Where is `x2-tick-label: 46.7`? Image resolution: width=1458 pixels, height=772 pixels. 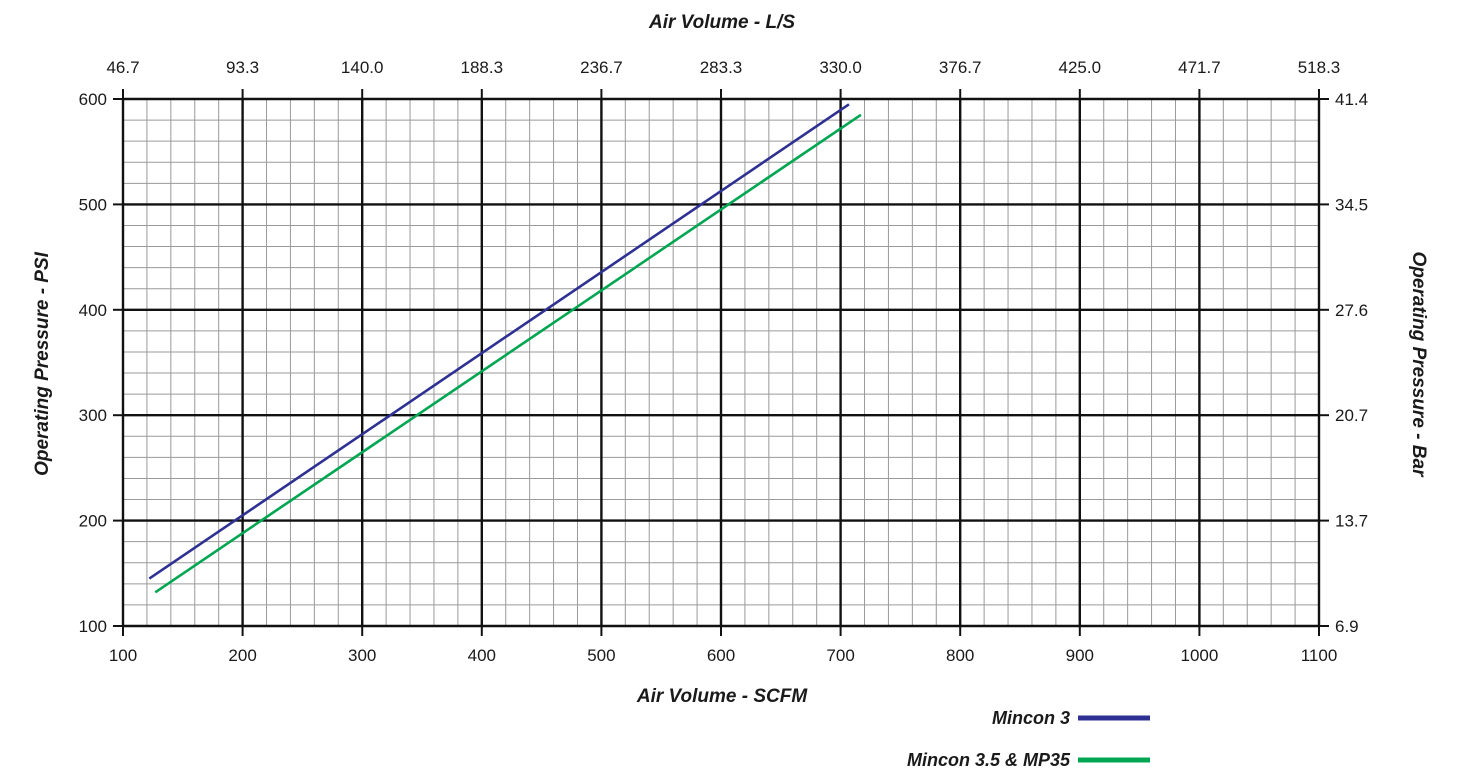
x2-tick-label: 46.7 is located at coordinates (122, 67).